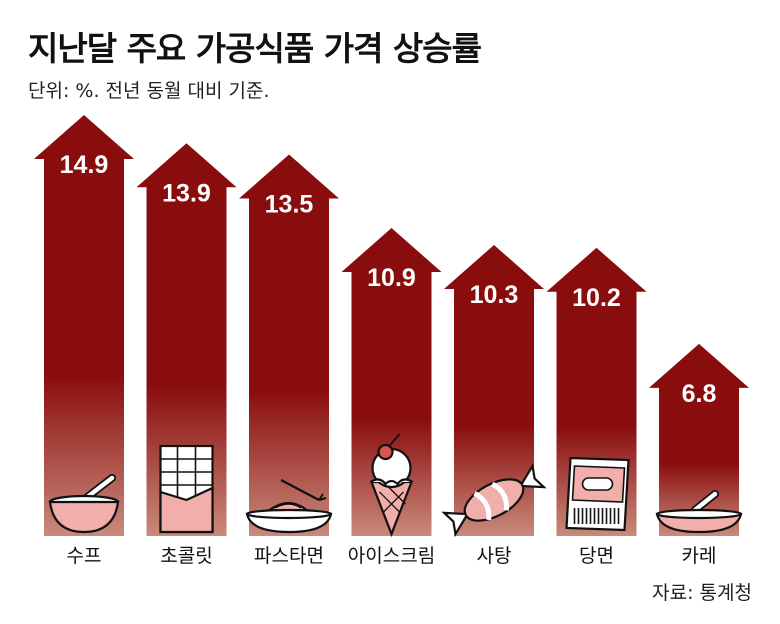  I want to click on pasta-plate-icon, so click(289, 506).